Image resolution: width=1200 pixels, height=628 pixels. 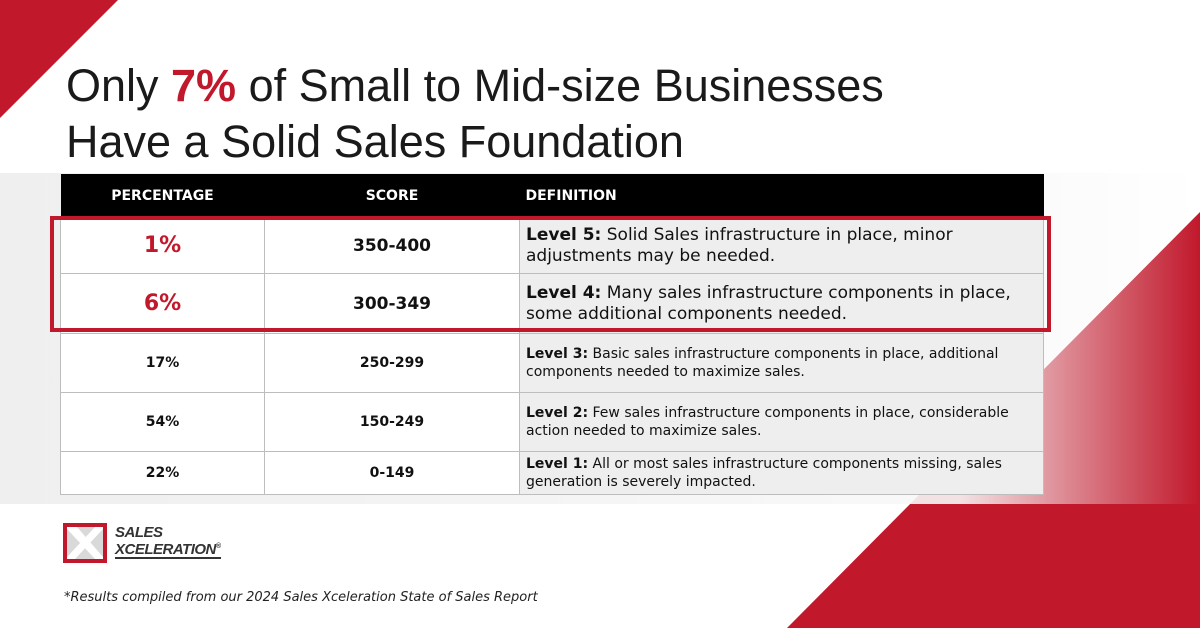 I want to click on logo-line2: XCELERATION®, so click(x=168, y=549).